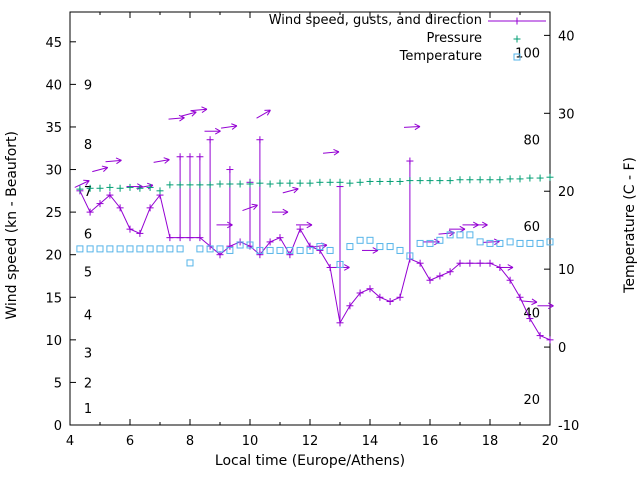 The image size is (640, 480). Describe the element at coordinates (88, 354) in the screenshot. I see `beaufort-label: 3` at that location.